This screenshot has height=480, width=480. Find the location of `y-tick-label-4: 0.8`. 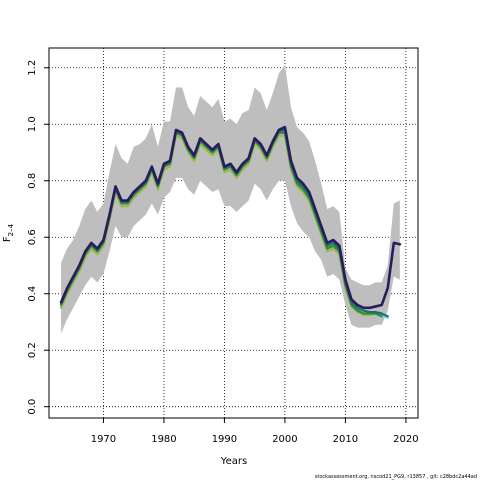

y-tick-label-4: 0.8 is located at coordinates (32, 181).